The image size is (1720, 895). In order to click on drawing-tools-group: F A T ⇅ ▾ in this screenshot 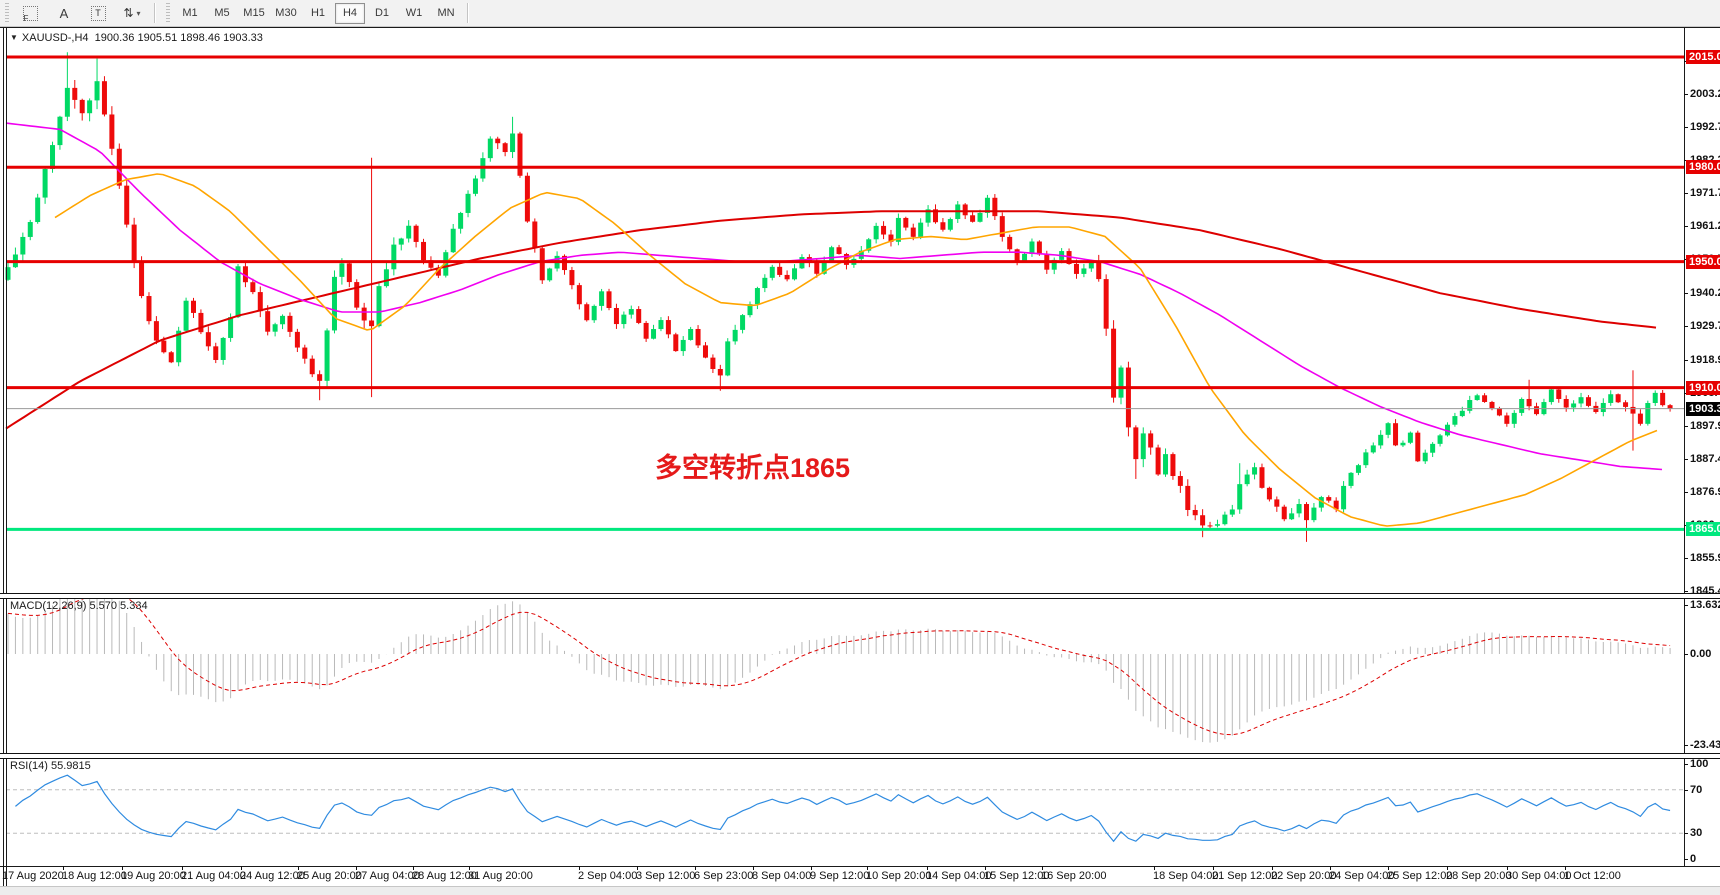, I will do `click(81, 13)`.